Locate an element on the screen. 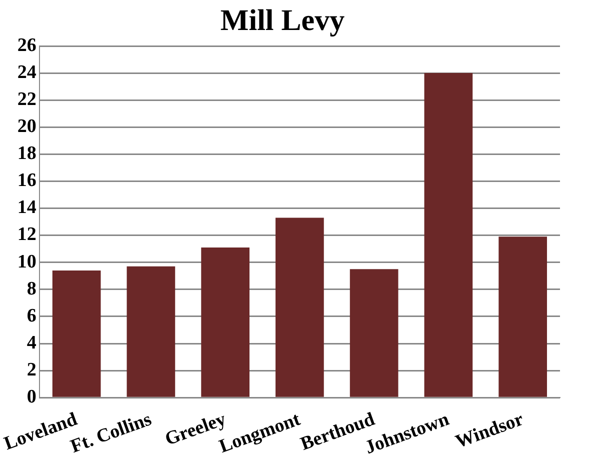  x-tick-label: Windsor is located at coordinates (489, 430).